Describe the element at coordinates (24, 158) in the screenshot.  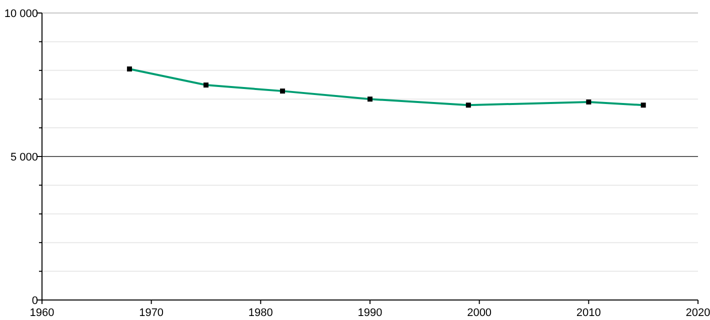
I see `y-tick-label: 5 000` at that location.